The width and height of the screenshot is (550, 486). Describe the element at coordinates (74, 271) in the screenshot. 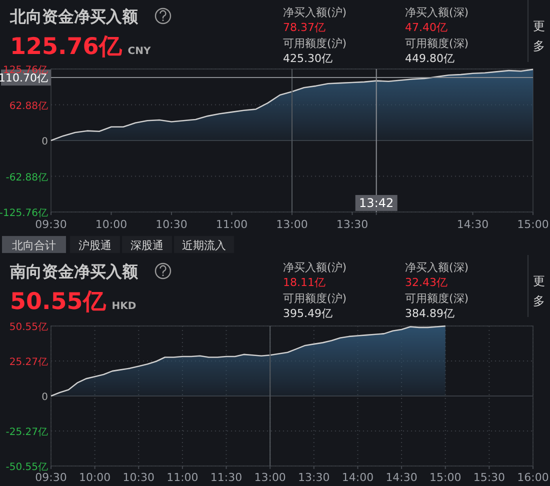

I see `chart-title: 南向资金净买入额` at that location.